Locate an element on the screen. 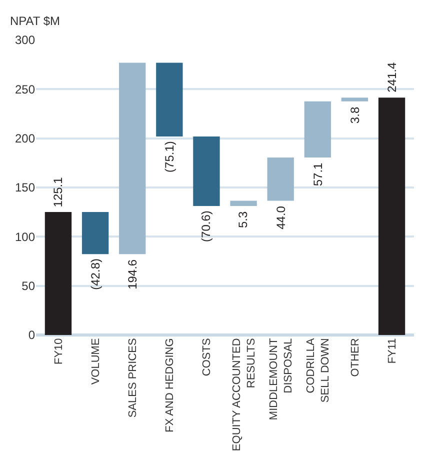 This screenshot has width=422, height=455. data-label: (70.6) is located at coordinates (205, 226).